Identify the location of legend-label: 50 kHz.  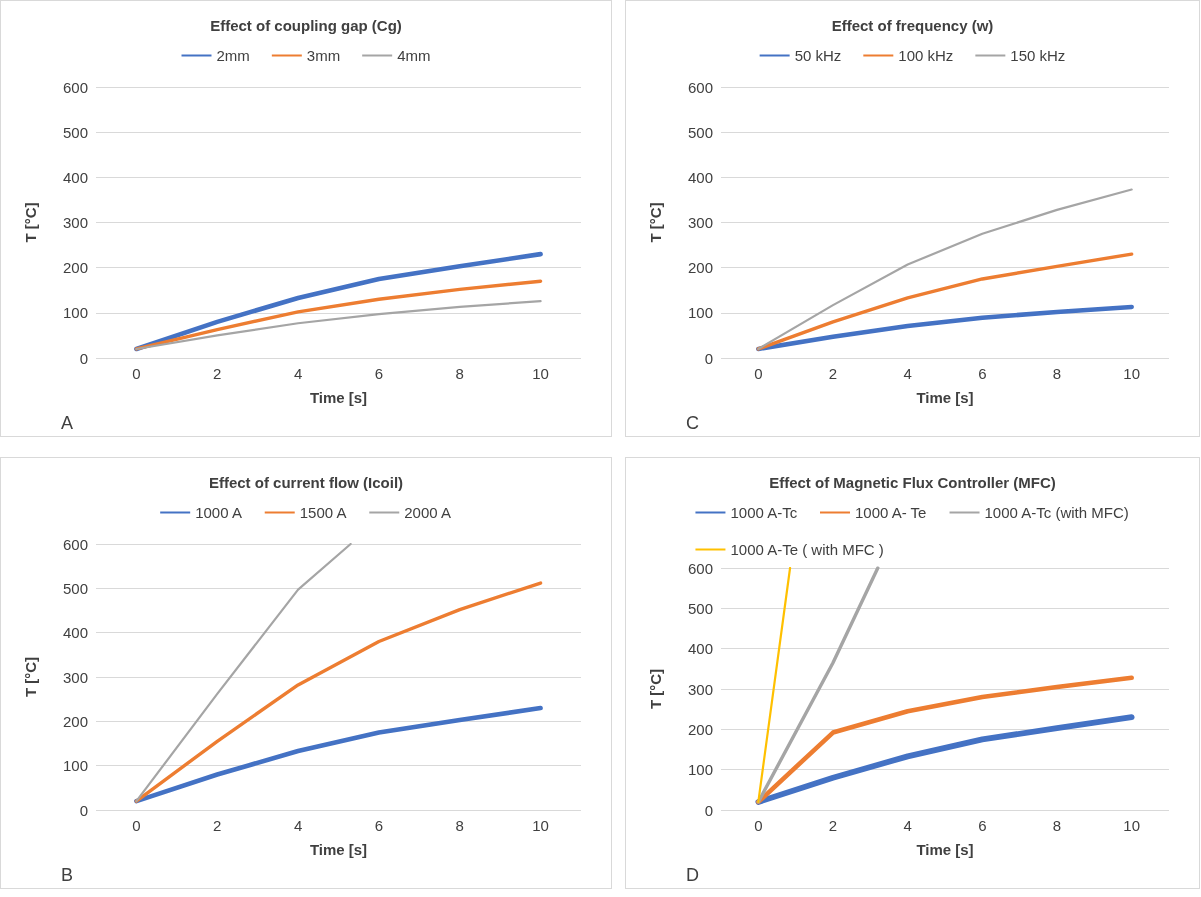
(818, 55).